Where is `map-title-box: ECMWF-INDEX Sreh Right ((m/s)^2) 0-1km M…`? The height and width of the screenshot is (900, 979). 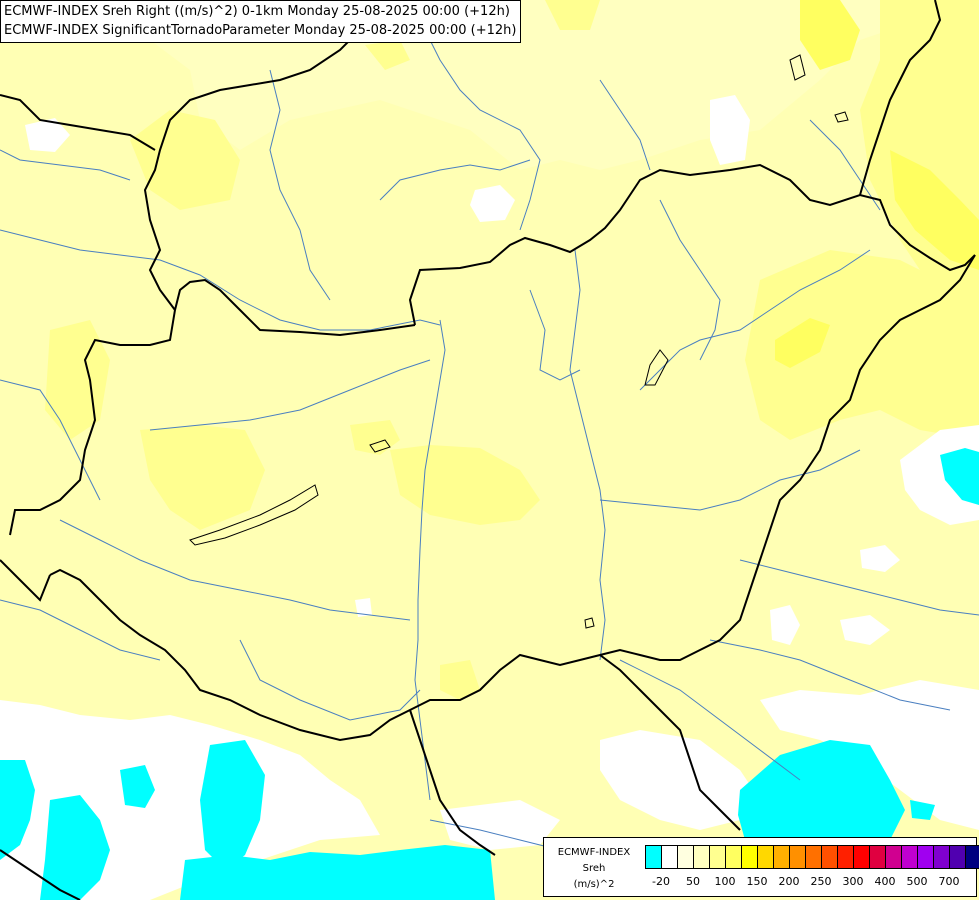 map-title-box: ECMWF-INDEX Sreh Right ((m/s)^2) 0-1km M… is located at coordinates (261, 21).